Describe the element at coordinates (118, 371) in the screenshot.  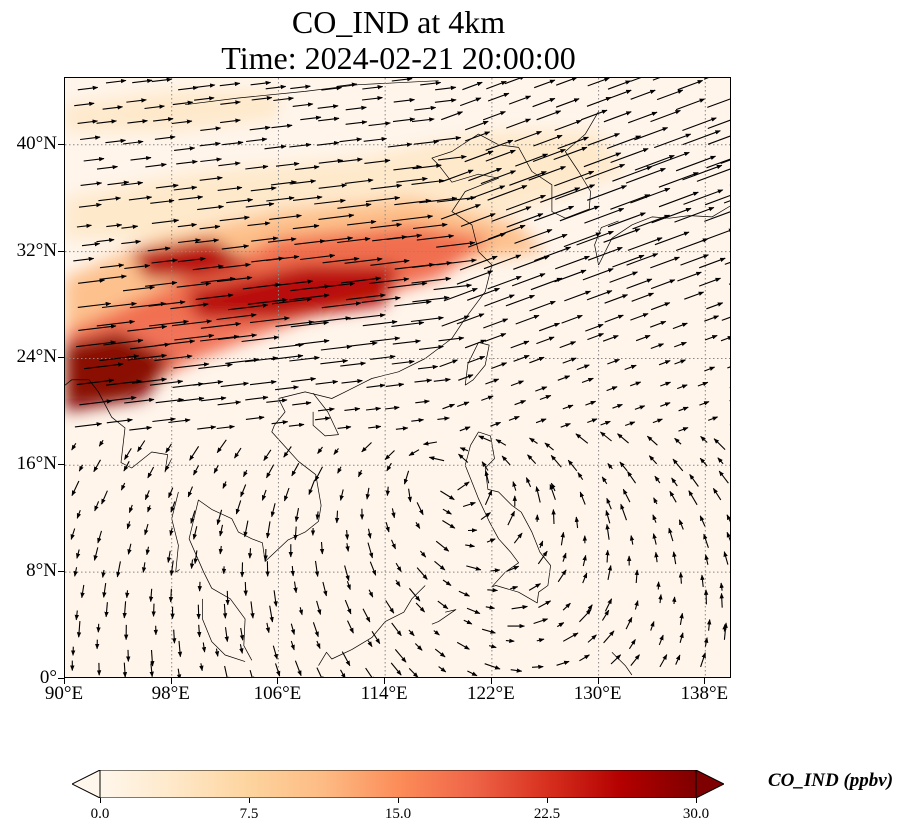
I see `concentration-patch` at that location.